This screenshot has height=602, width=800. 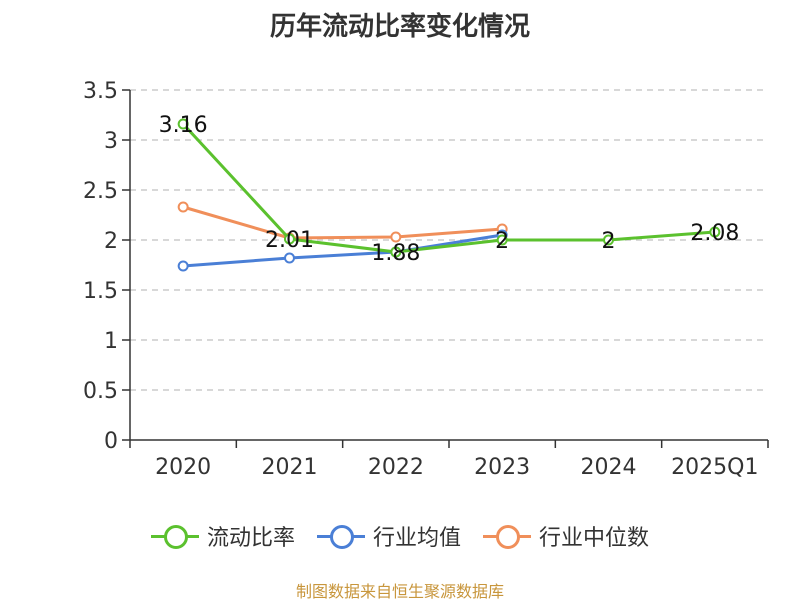 I want to click on y-tick-label: 1.5, so click(x=100, y=291).